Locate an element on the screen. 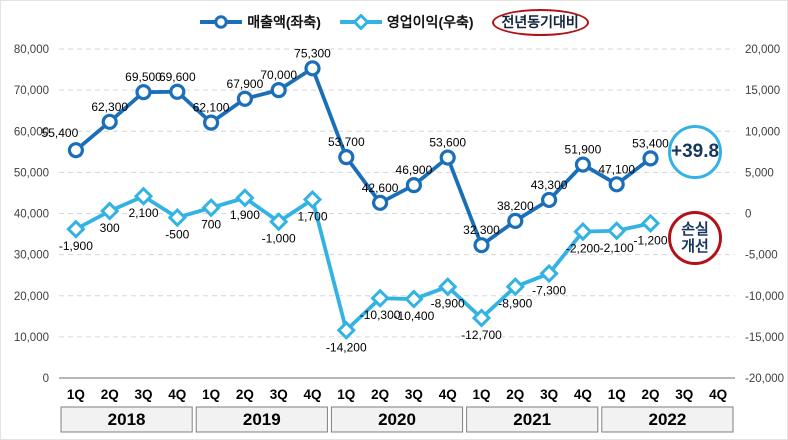  legend-revenue-label: 매출액(좌축) is located at coordinates (284, 22).